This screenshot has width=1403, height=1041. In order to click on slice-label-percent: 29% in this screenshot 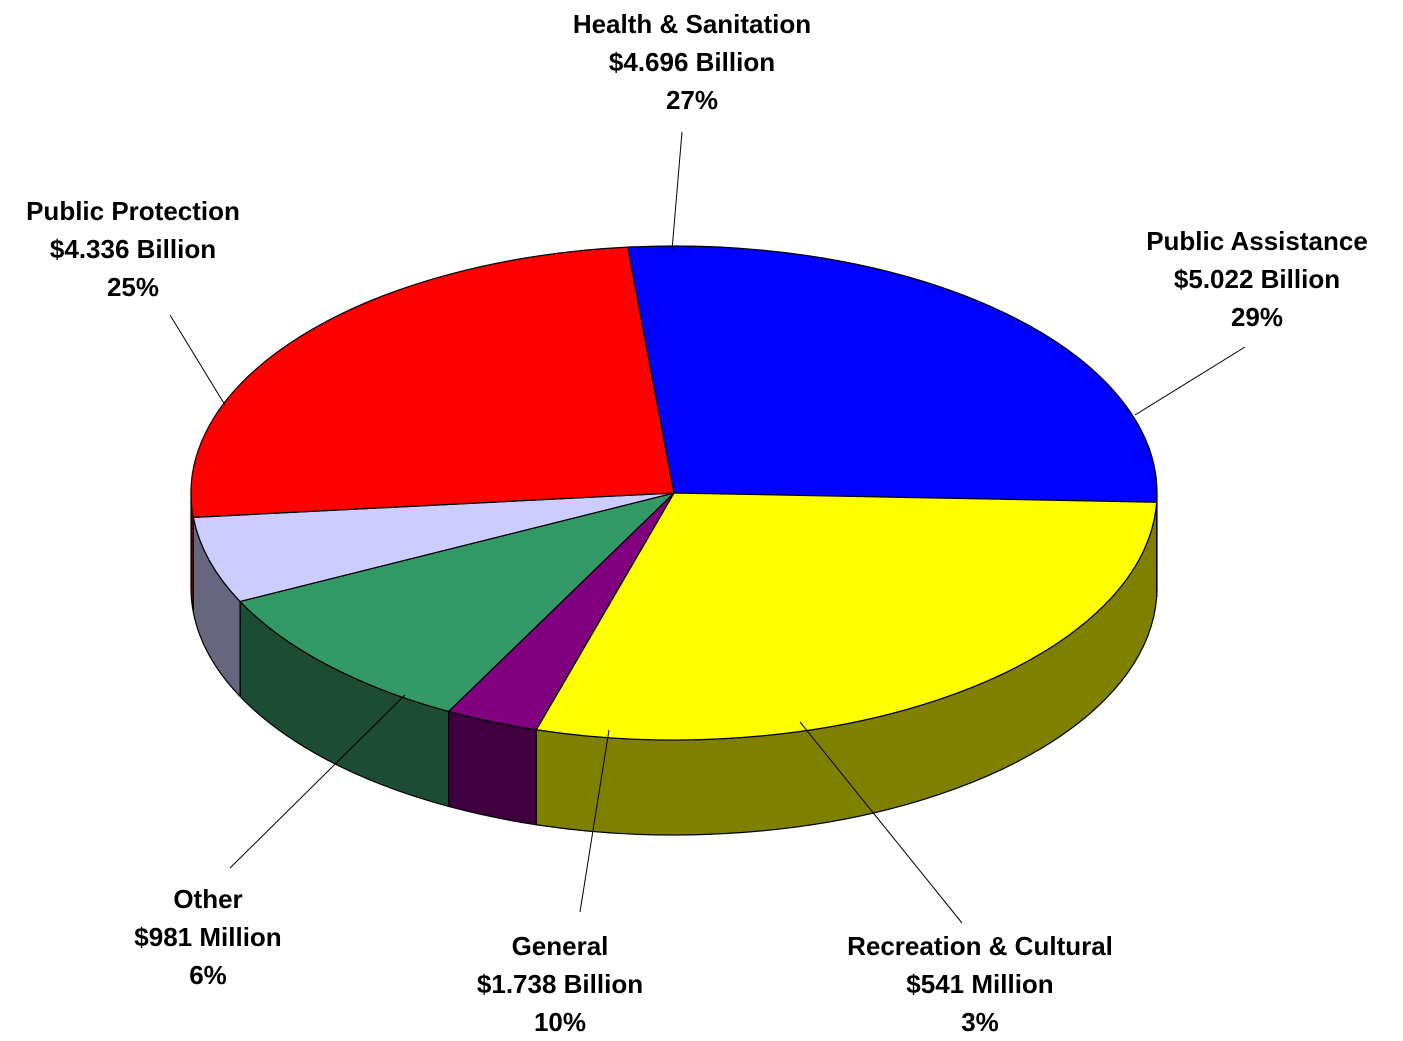, I will do `click(1257, 317)`.